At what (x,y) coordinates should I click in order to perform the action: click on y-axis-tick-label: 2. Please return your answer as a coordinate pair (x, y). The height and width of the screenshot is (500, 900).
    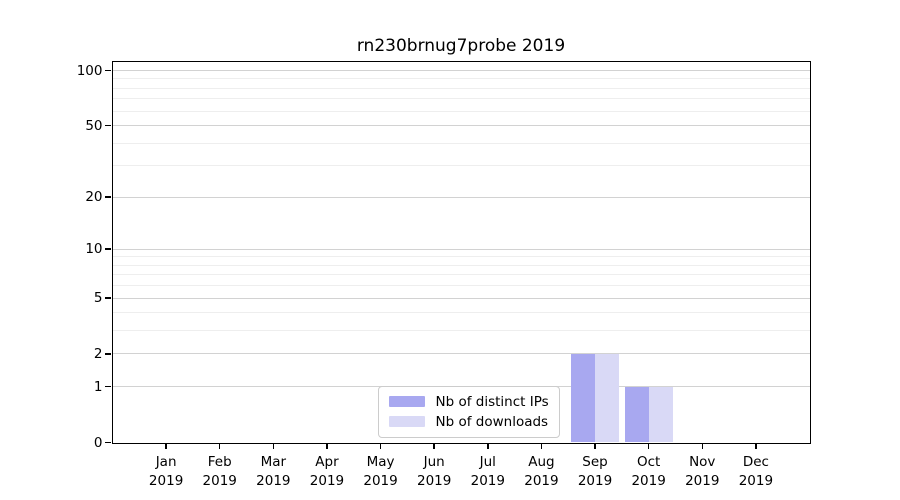
    Looking at the image, I should click on (98, 353).